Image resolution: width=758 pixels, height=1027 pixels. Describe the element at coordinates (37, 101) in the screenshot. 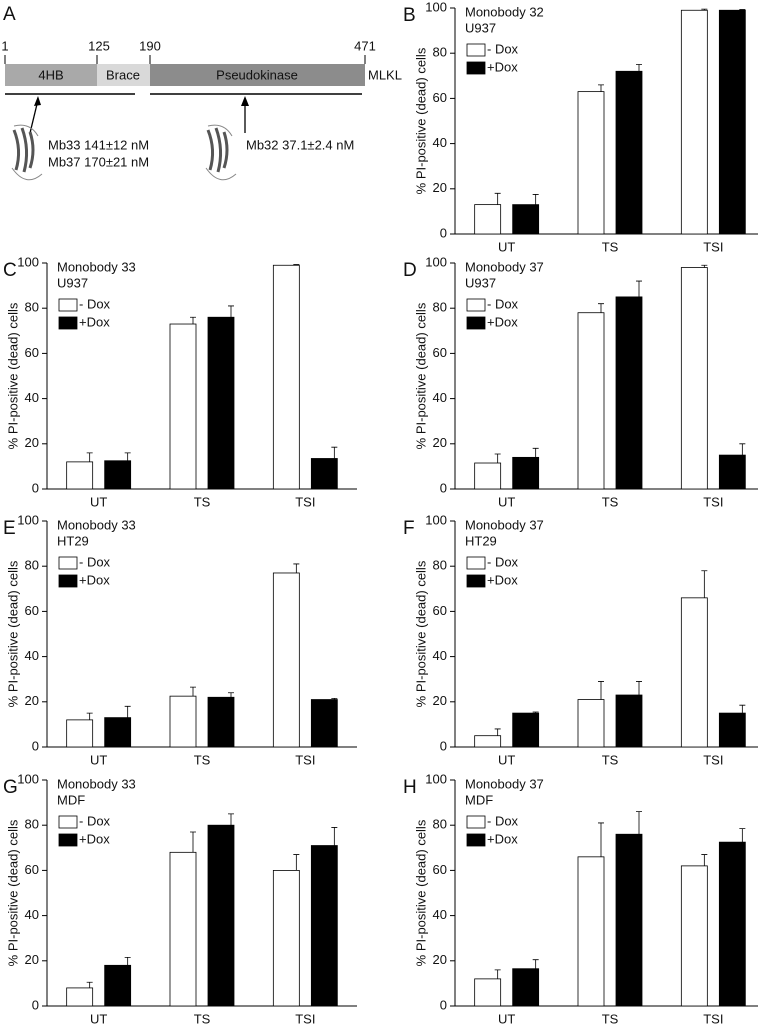

I see `arrowhead` at that location.